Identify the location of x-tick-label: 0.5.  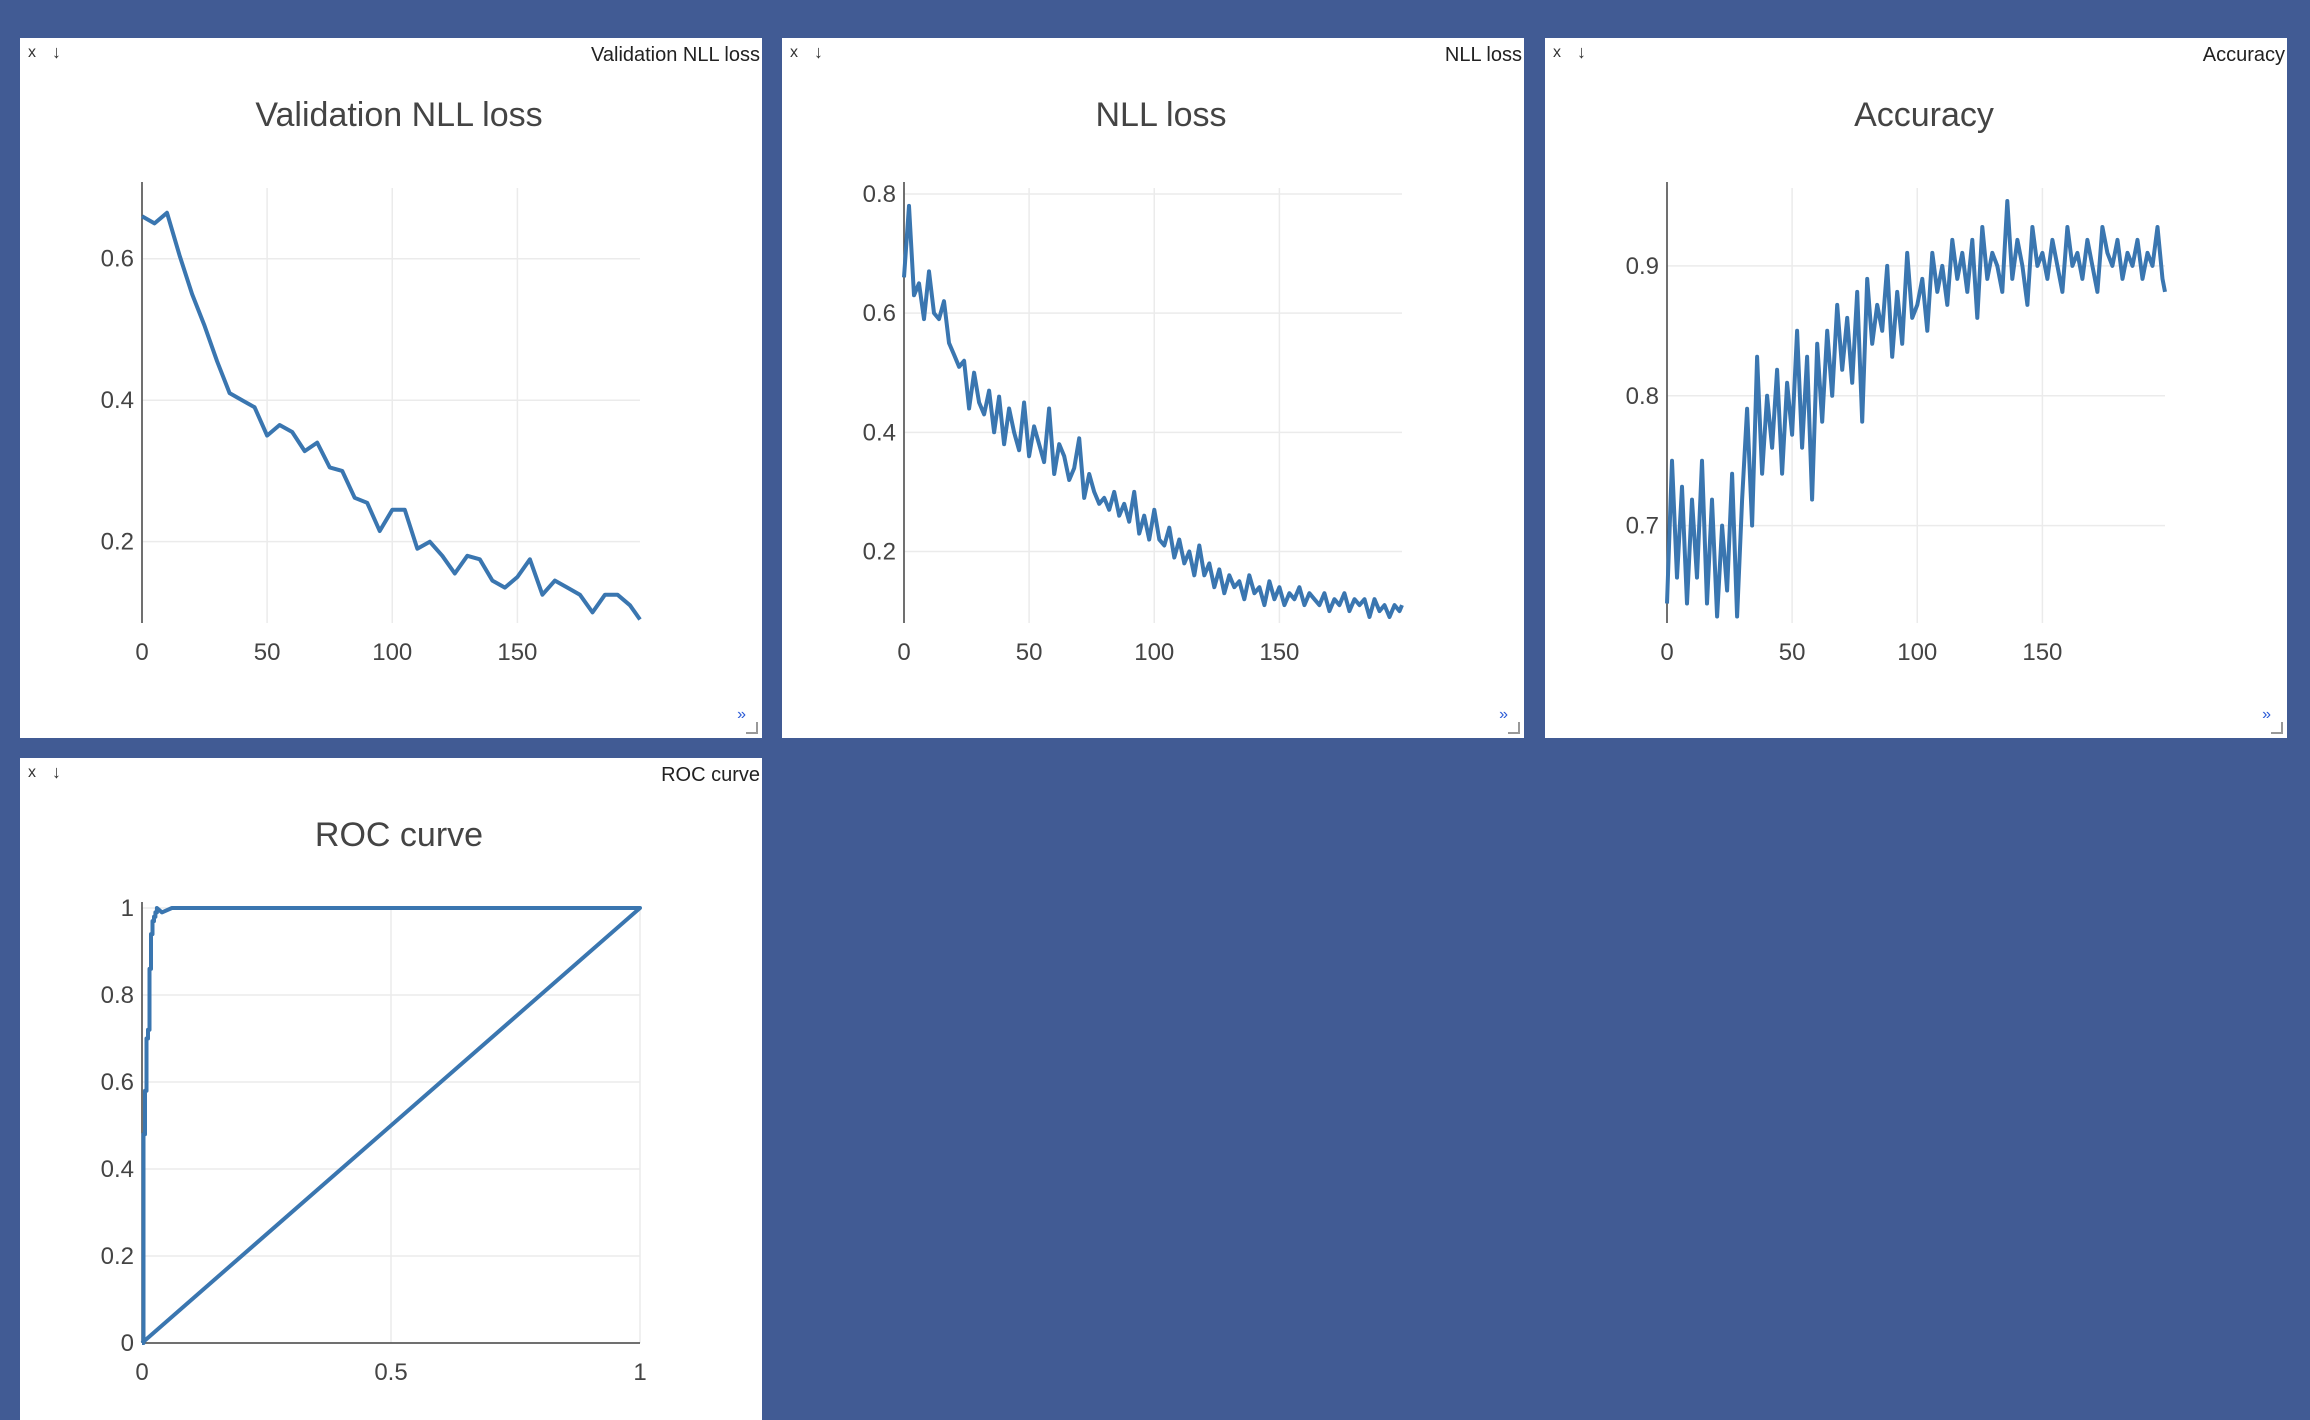
(390, 1372).